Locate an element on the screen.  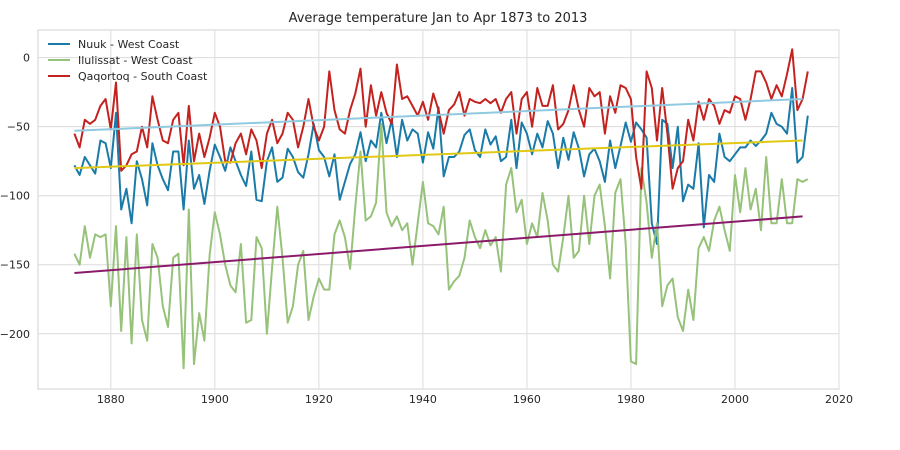
x-tick-labels: 1880 1900 1920 1940 1960 1980 2000 2020 is located at coordinates (475, 399).